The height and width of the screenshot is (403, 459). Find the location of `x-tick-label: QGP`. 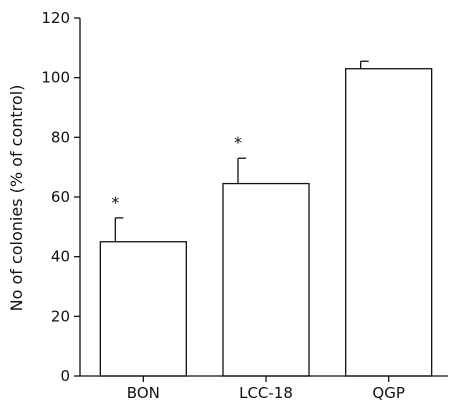

x-tick-label: QGP is located at coordinates (388, 393).